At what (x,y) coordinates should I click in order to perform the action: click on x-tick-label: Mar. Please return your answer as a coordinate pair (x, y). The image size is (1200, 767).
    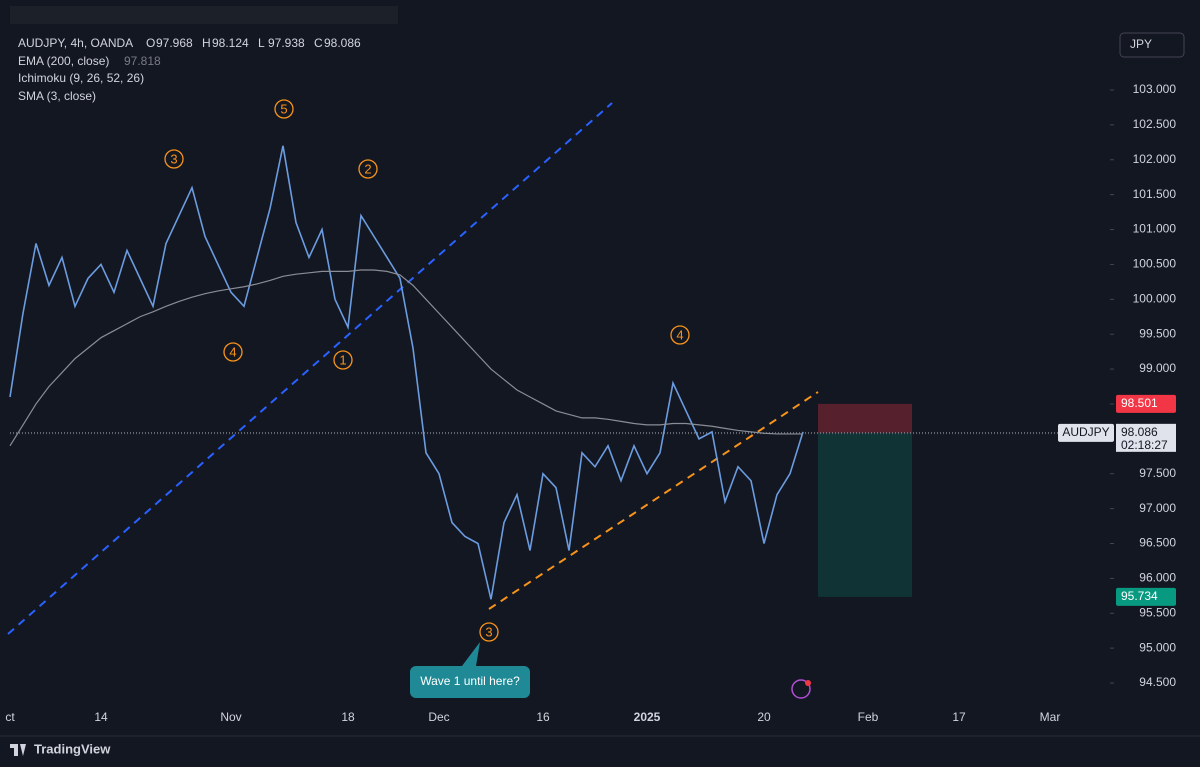
    Looking at the image, I should click on (1050, 717).